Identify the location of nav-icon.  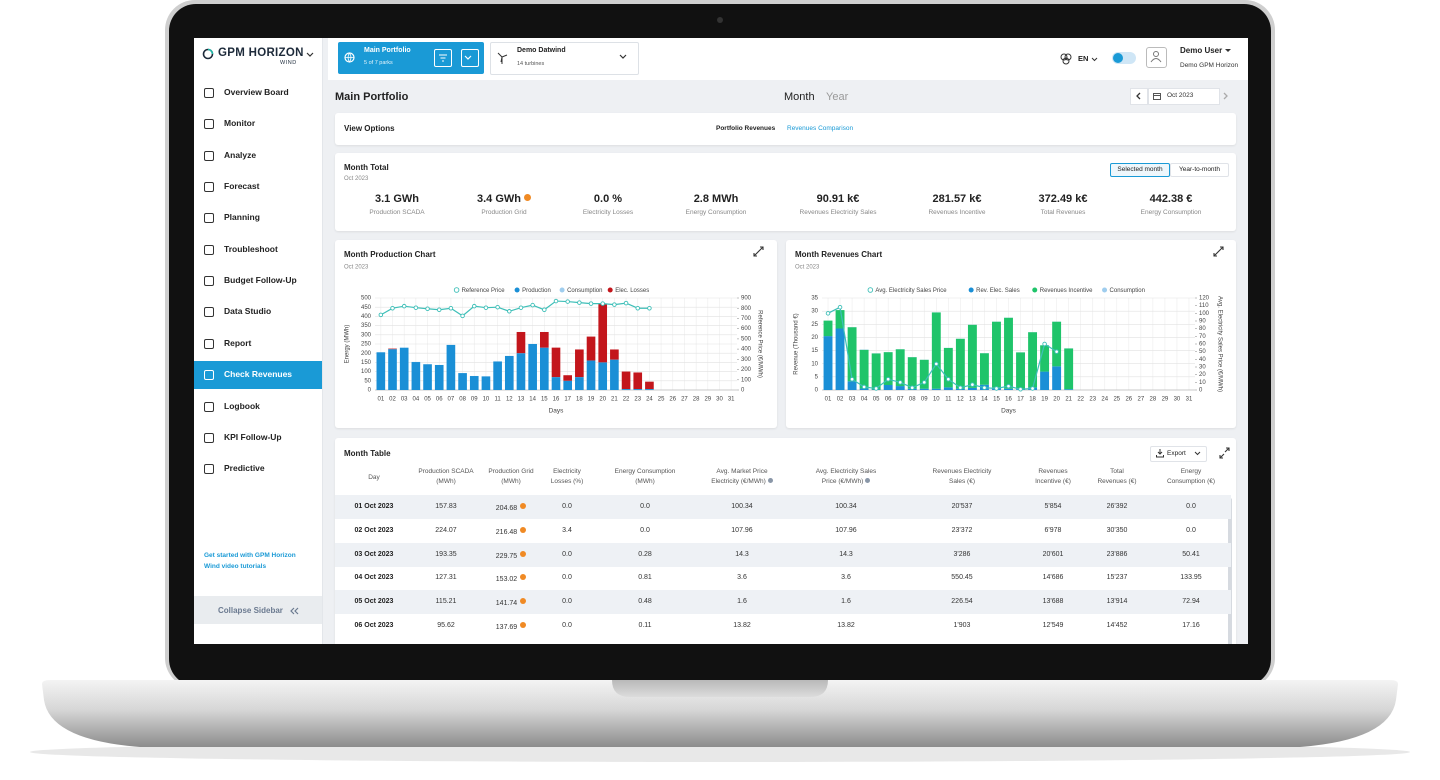
(209, 343).